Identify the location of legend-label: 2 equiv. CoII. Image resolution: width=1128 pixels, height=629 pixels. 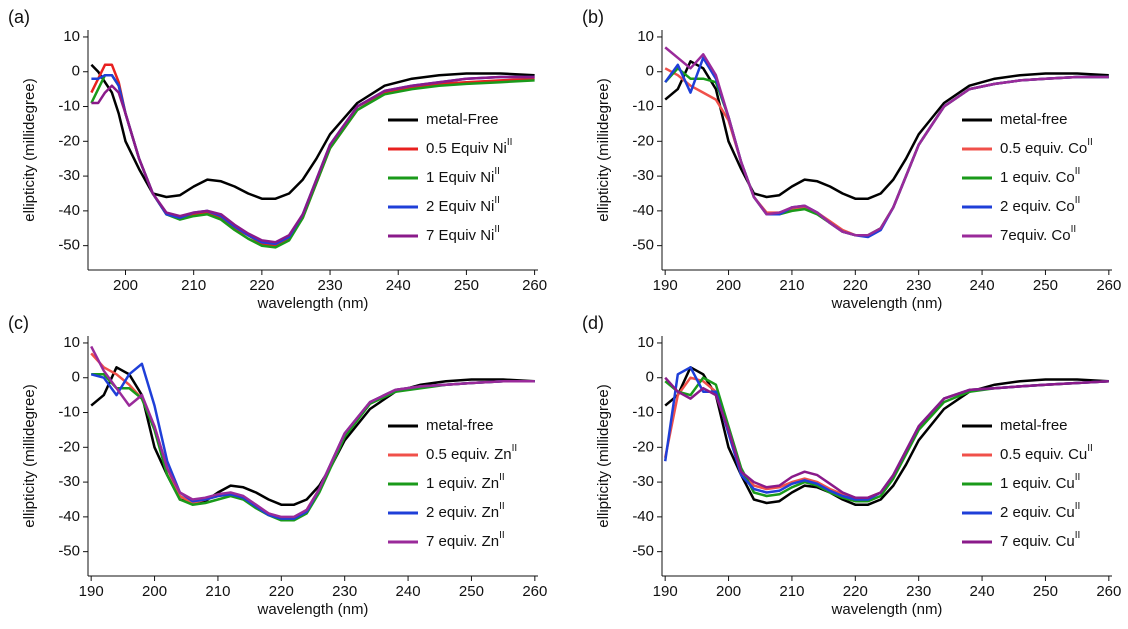
(1040, 205).